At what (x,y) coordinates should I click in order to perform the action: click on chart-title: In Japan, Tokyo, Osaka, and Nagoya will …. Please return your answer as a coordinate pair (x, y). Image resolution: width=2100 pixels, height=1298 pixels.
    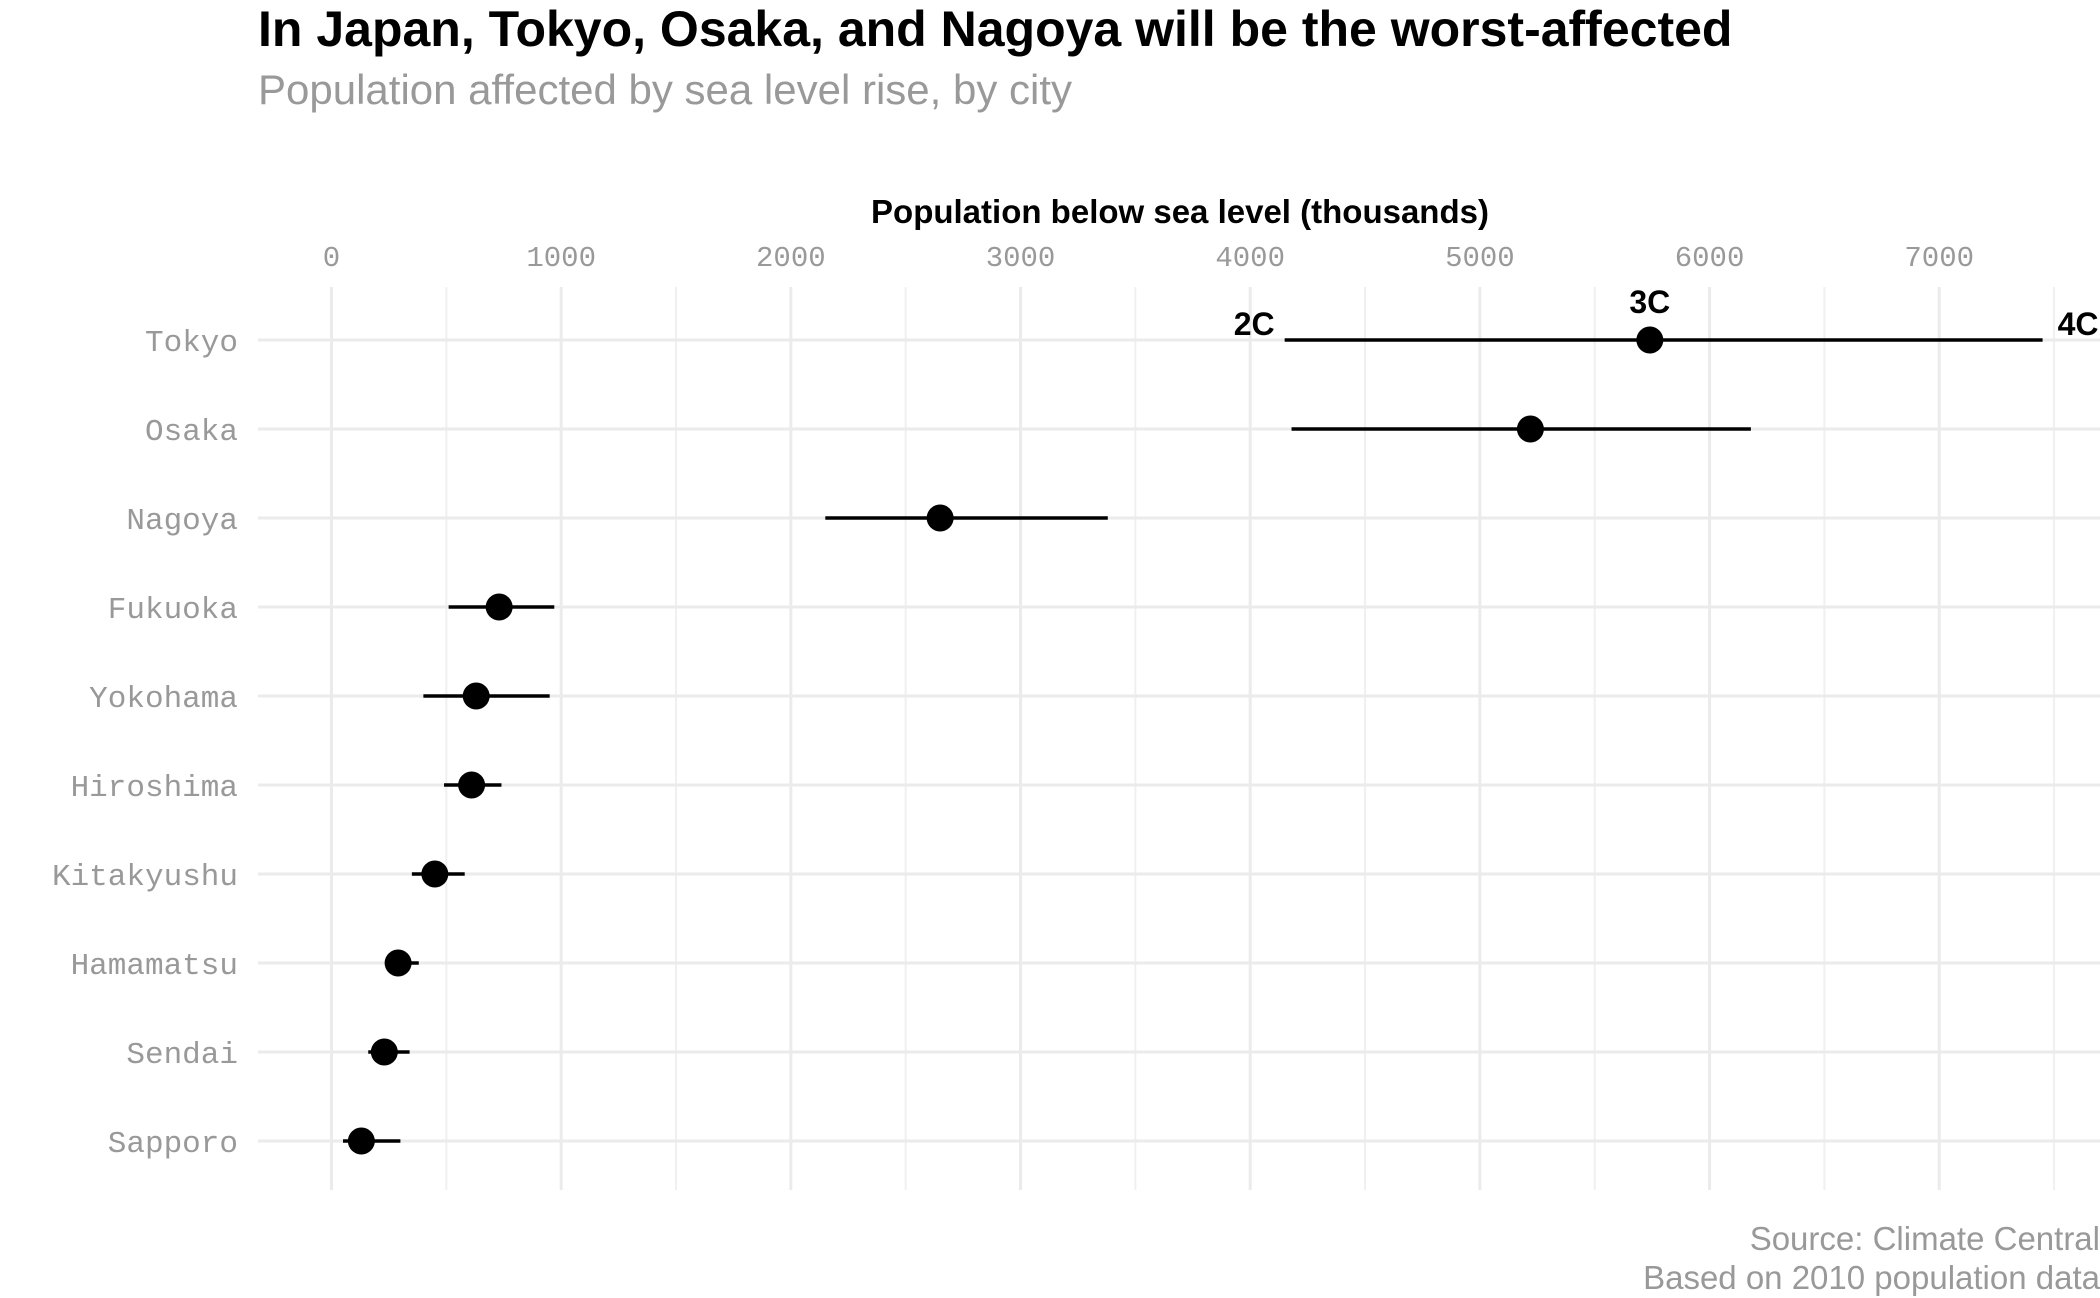
    Looking at the image, I should click on (995, 29).